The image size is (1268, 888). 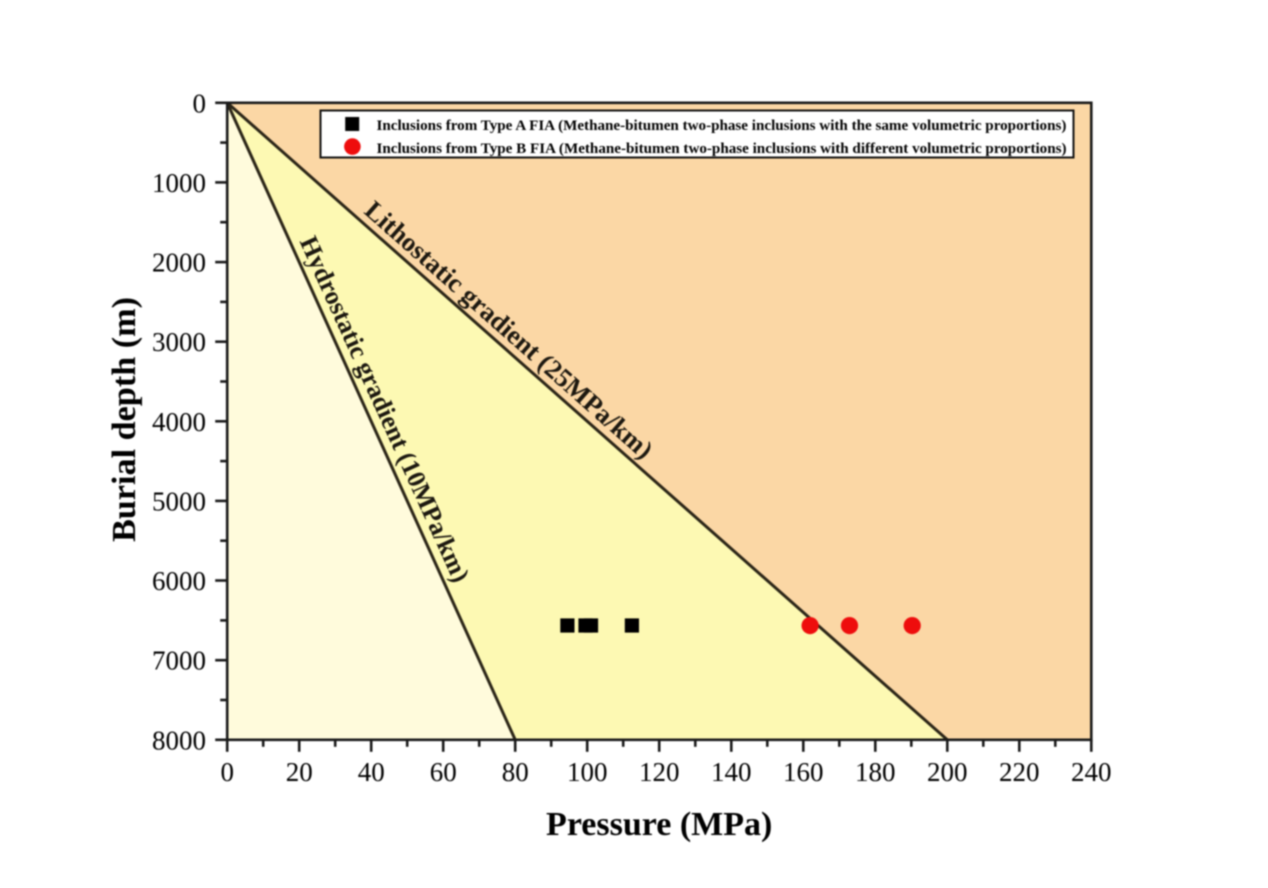 I want to click on svg-text: 140, so click(x=731, y=772).